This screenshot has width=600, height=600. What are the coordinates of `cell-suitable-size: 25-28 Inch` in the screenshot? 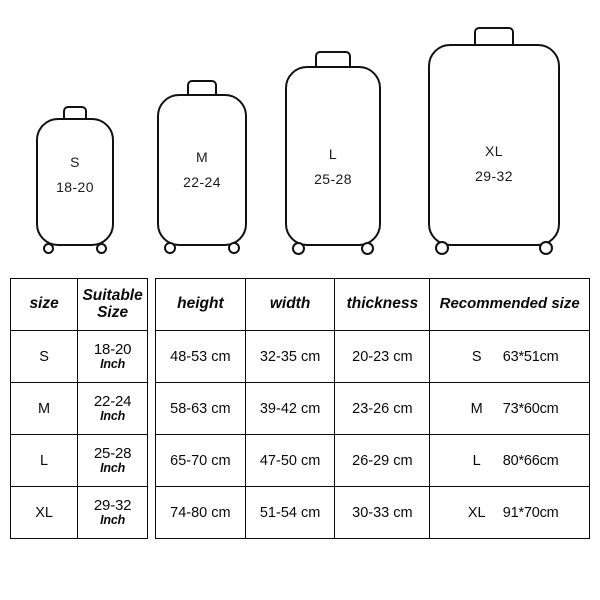 It's located at (112, 460).